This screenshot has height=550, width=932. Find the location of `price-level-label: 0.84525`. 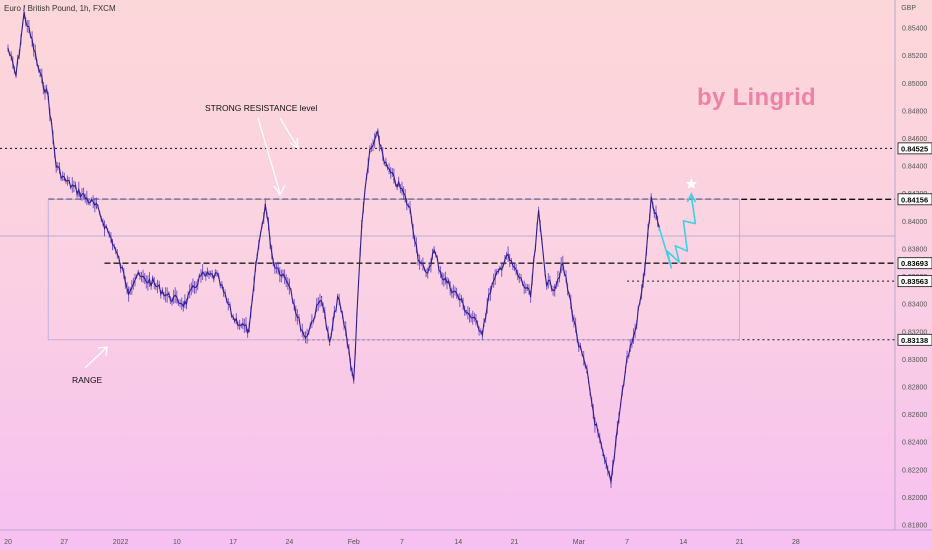

price-level-label: 0.84525 is located at coordinates (914, 148).